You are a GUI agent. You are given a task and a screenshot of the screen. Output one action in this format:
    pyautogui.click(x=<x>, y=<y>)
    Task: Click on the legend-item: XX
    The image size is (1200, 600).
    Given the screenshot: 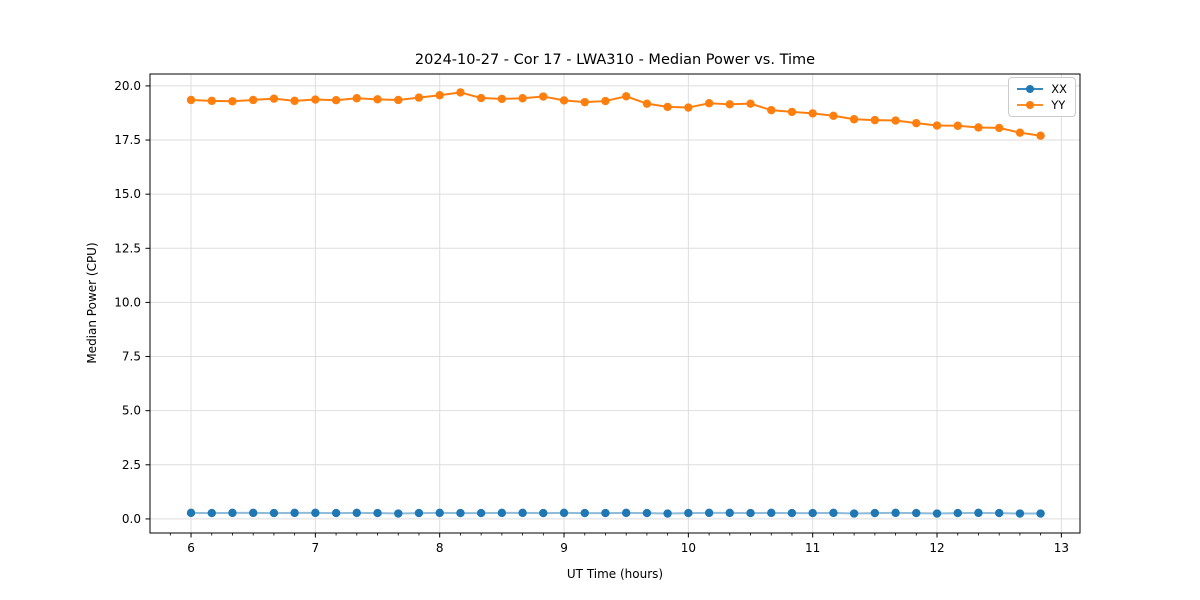 What is the action you would take?
    pyautogui.click(x=1041, y=89)
    